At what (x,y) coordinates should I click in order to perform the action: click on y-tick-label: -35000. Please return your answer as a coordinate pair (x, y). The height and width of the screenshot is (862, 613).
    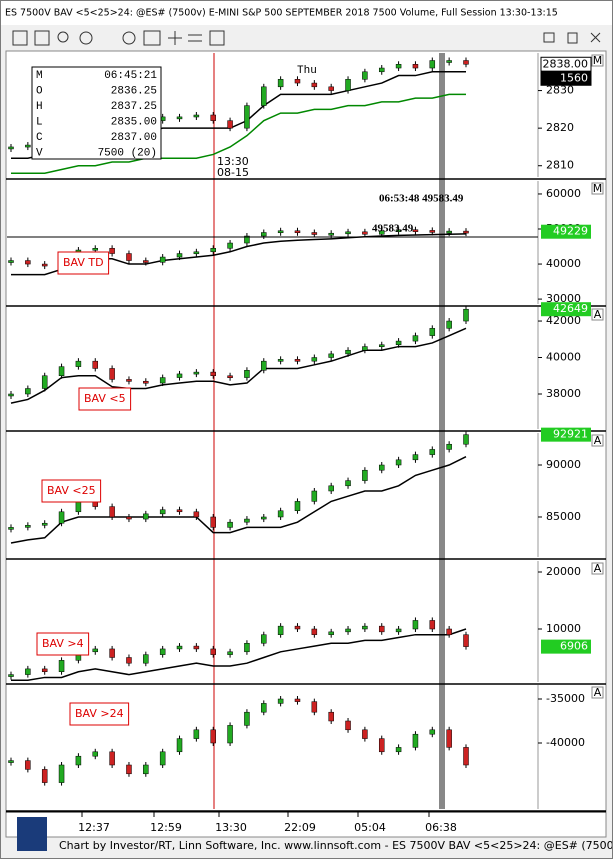
    Looking at the image, I should click on (565, 698).